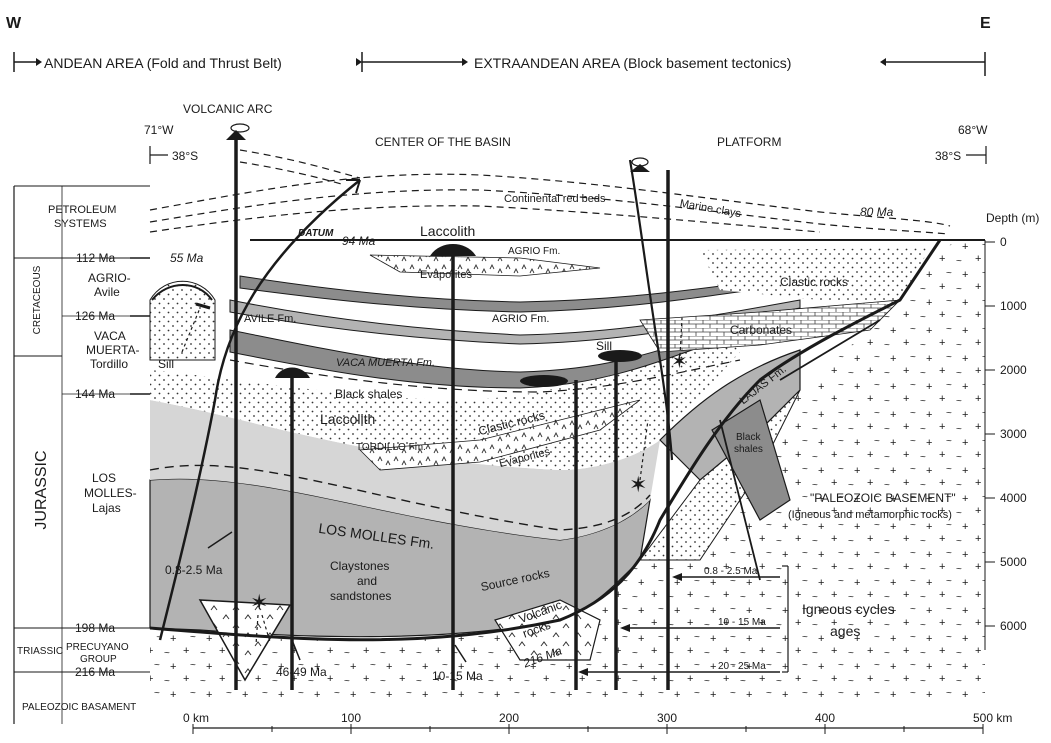 The width and height of the screenshot is (1051, 743). I want to click on lajas-lower-layer, so click(405, 470).